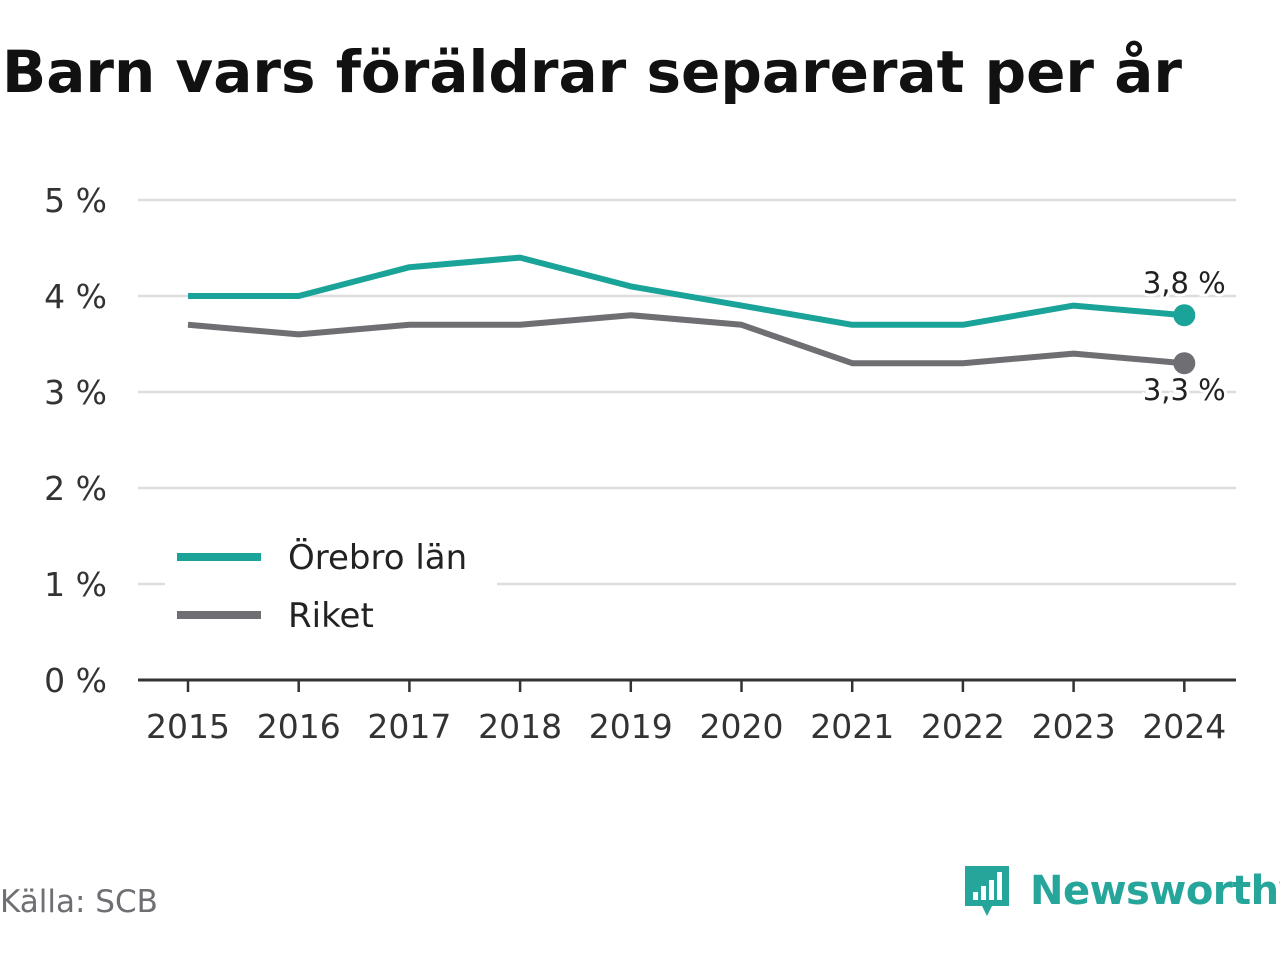 The height and width of the screenshot is (960, 1280). I want to click on brand-name: Newsworthy, so click(1155, 891).